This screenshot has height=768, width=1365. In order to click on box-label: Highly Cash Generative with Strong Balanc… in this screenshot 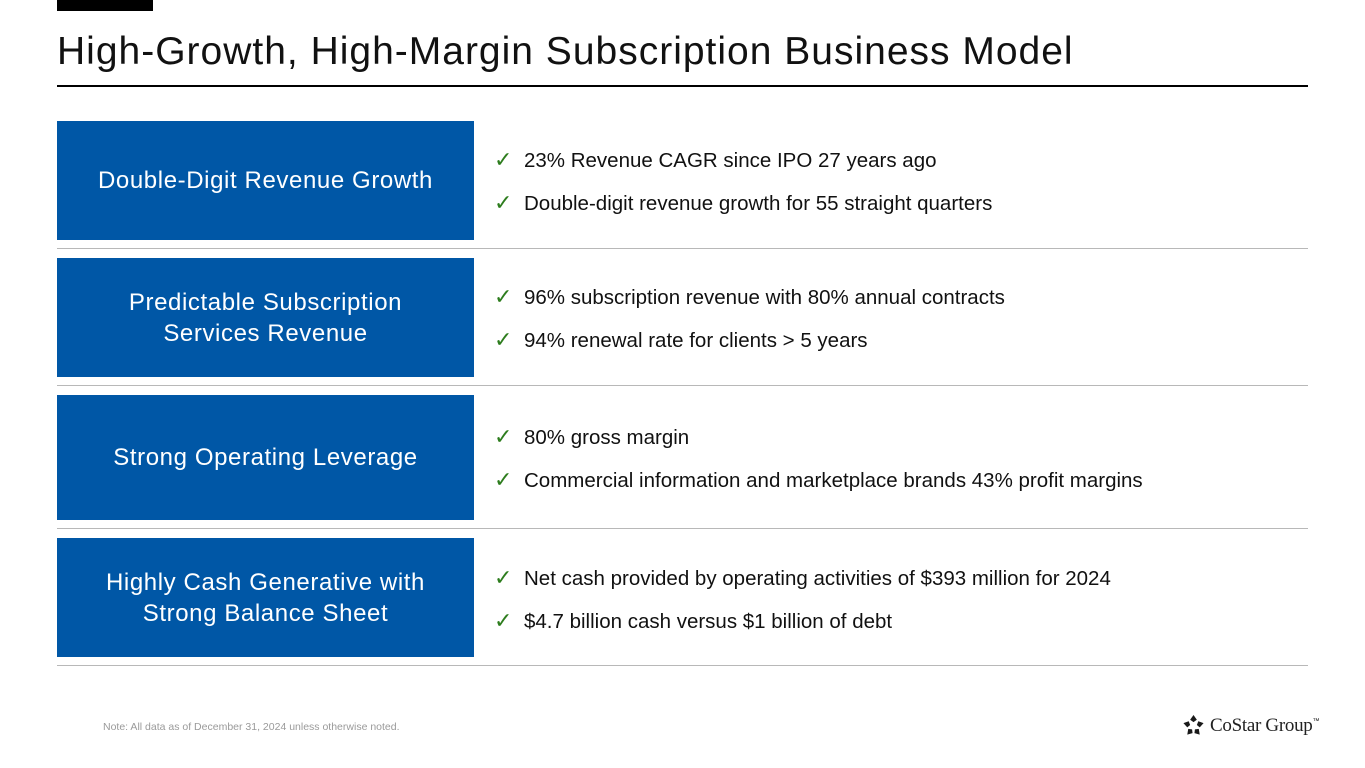, I will do `click(265, 598)`.